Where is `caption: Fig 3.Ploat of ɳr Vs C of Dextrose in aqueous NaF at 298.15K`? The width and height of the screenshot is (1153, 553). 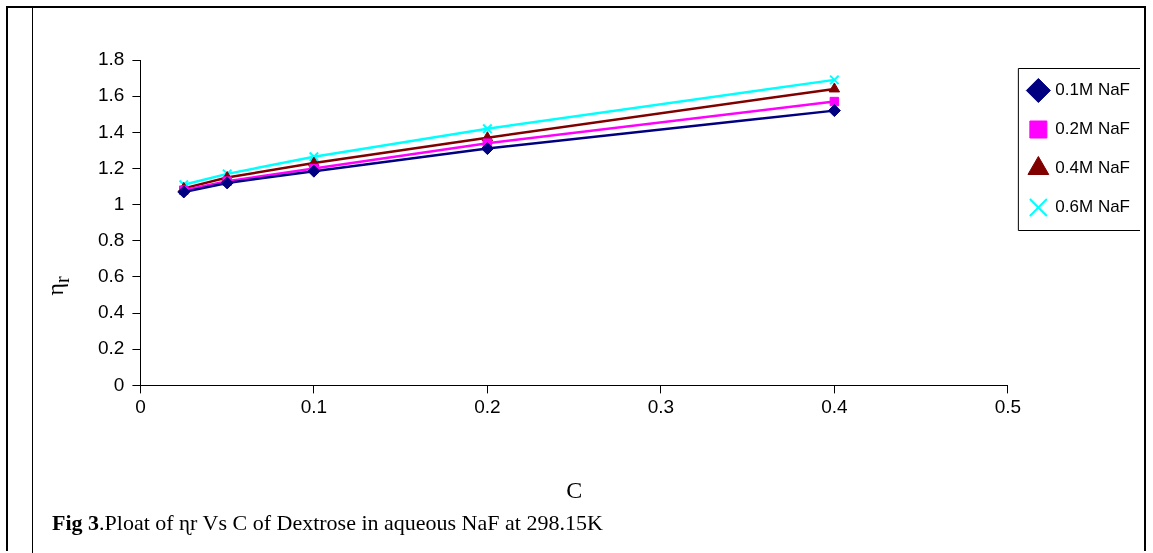 caption: Fig 3.Ploat of ɳr Vs C of Dextrose in aqueous NaF at 298.15K is located at coordinates (327, 523).